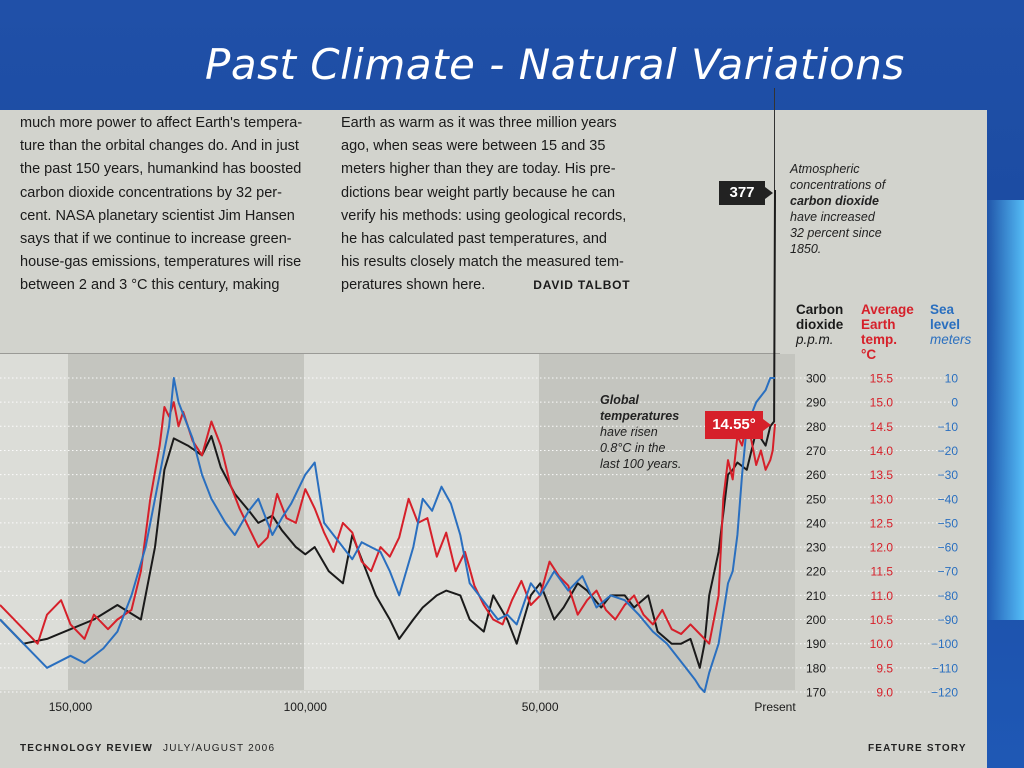 The height and width of the screenshot is (768, 1024). Describe the element at coordinates (882, 427) in the screenshot. I see `temp-tick-label: 14.5` at that location.